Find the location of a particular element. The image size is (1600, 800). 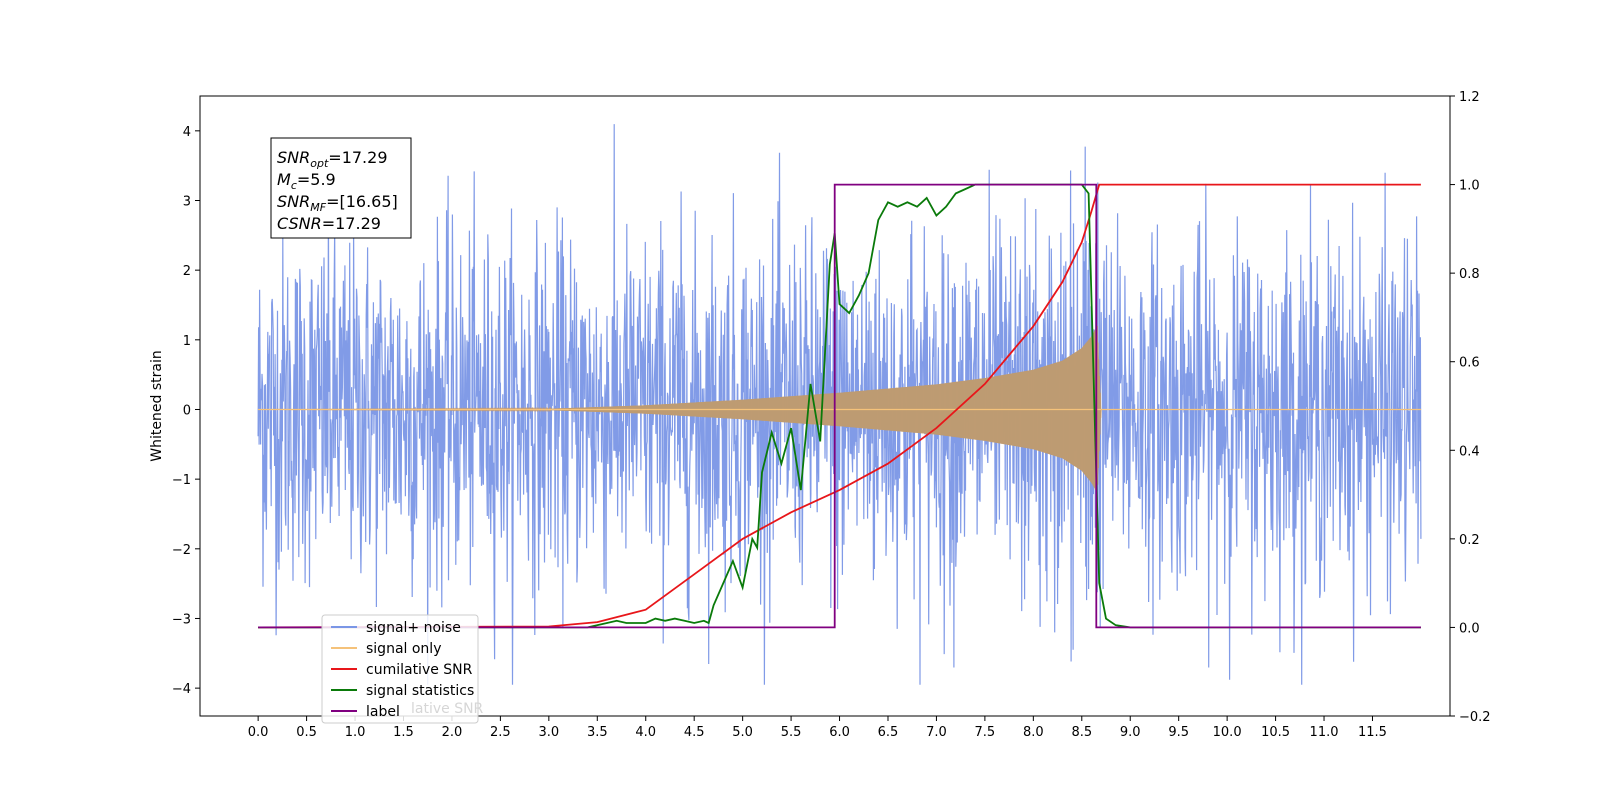

x-tick-label: 2.0 is located at coordinates (452, 732).